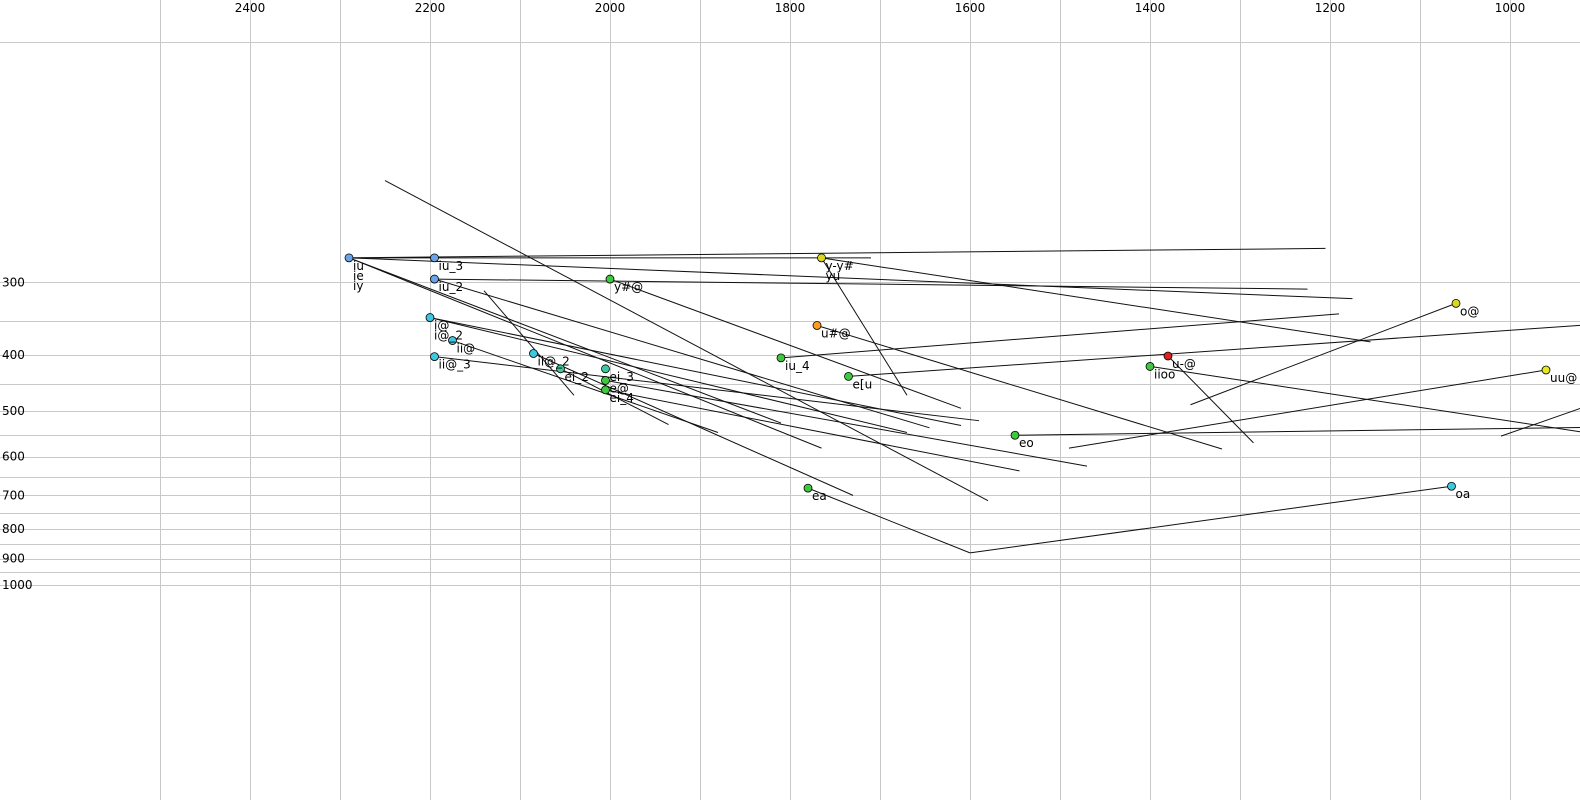 This screenshot has width=1580, height=800. Describe the element at coordinates (13, 355) in the screenshot. I see `y-tick-label: 400` at that location.